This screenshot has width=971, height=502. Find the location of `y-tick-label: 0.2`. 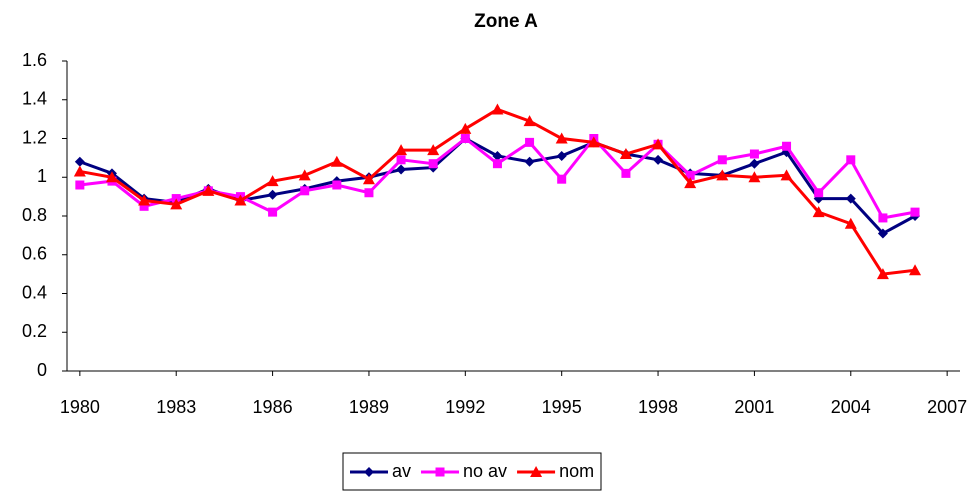

y-tick-label: 0.2 is located at coordinates (34, 331).